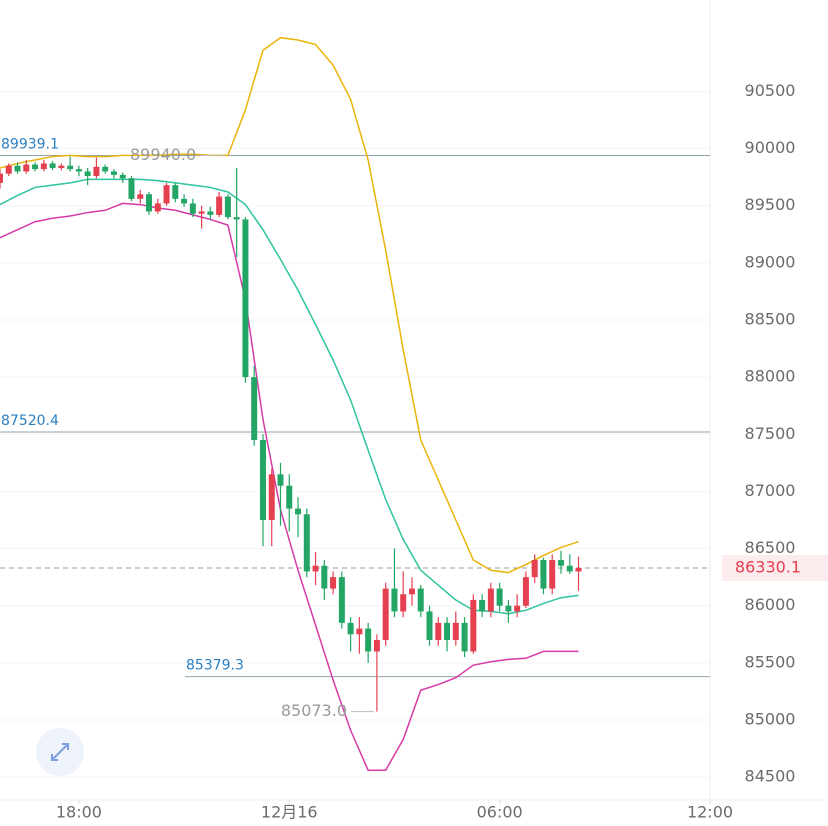  Describe the element at coordinates (770, 776) in the screenshot. I see `y-tick-label: 84500` at that location.